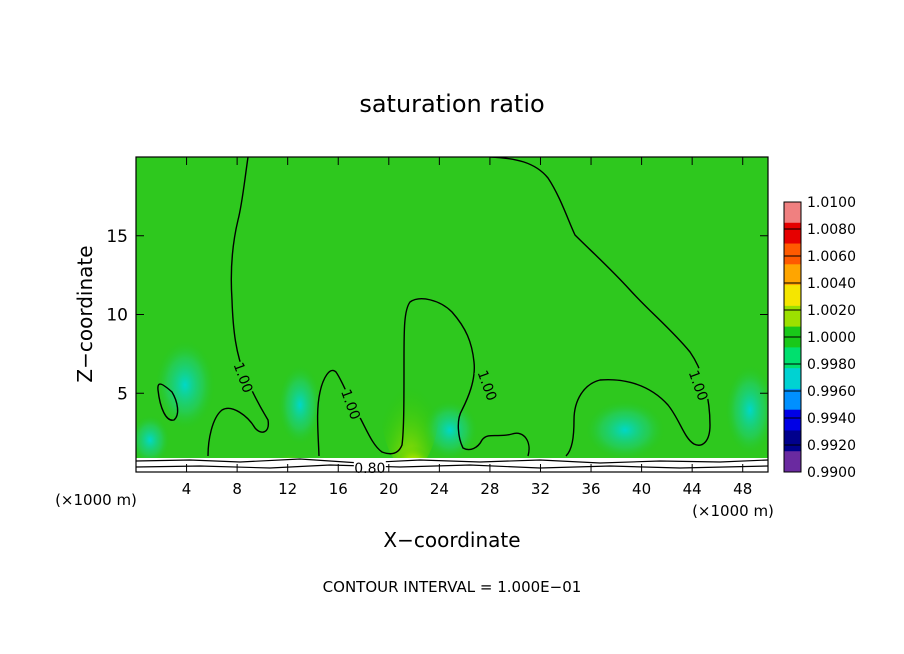 The height and width of the screenshot is (654, 904). What do you see at coordinates (168, 402) in the screenshot?
I see `contour-small-loop` at bounding box center [168, 402].